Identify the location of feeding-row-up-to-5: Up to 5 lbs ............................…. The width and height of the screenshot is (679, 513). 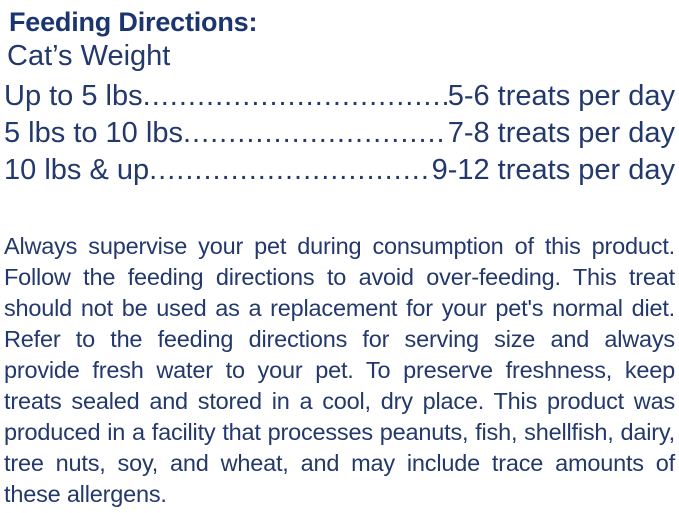
(339, 96).